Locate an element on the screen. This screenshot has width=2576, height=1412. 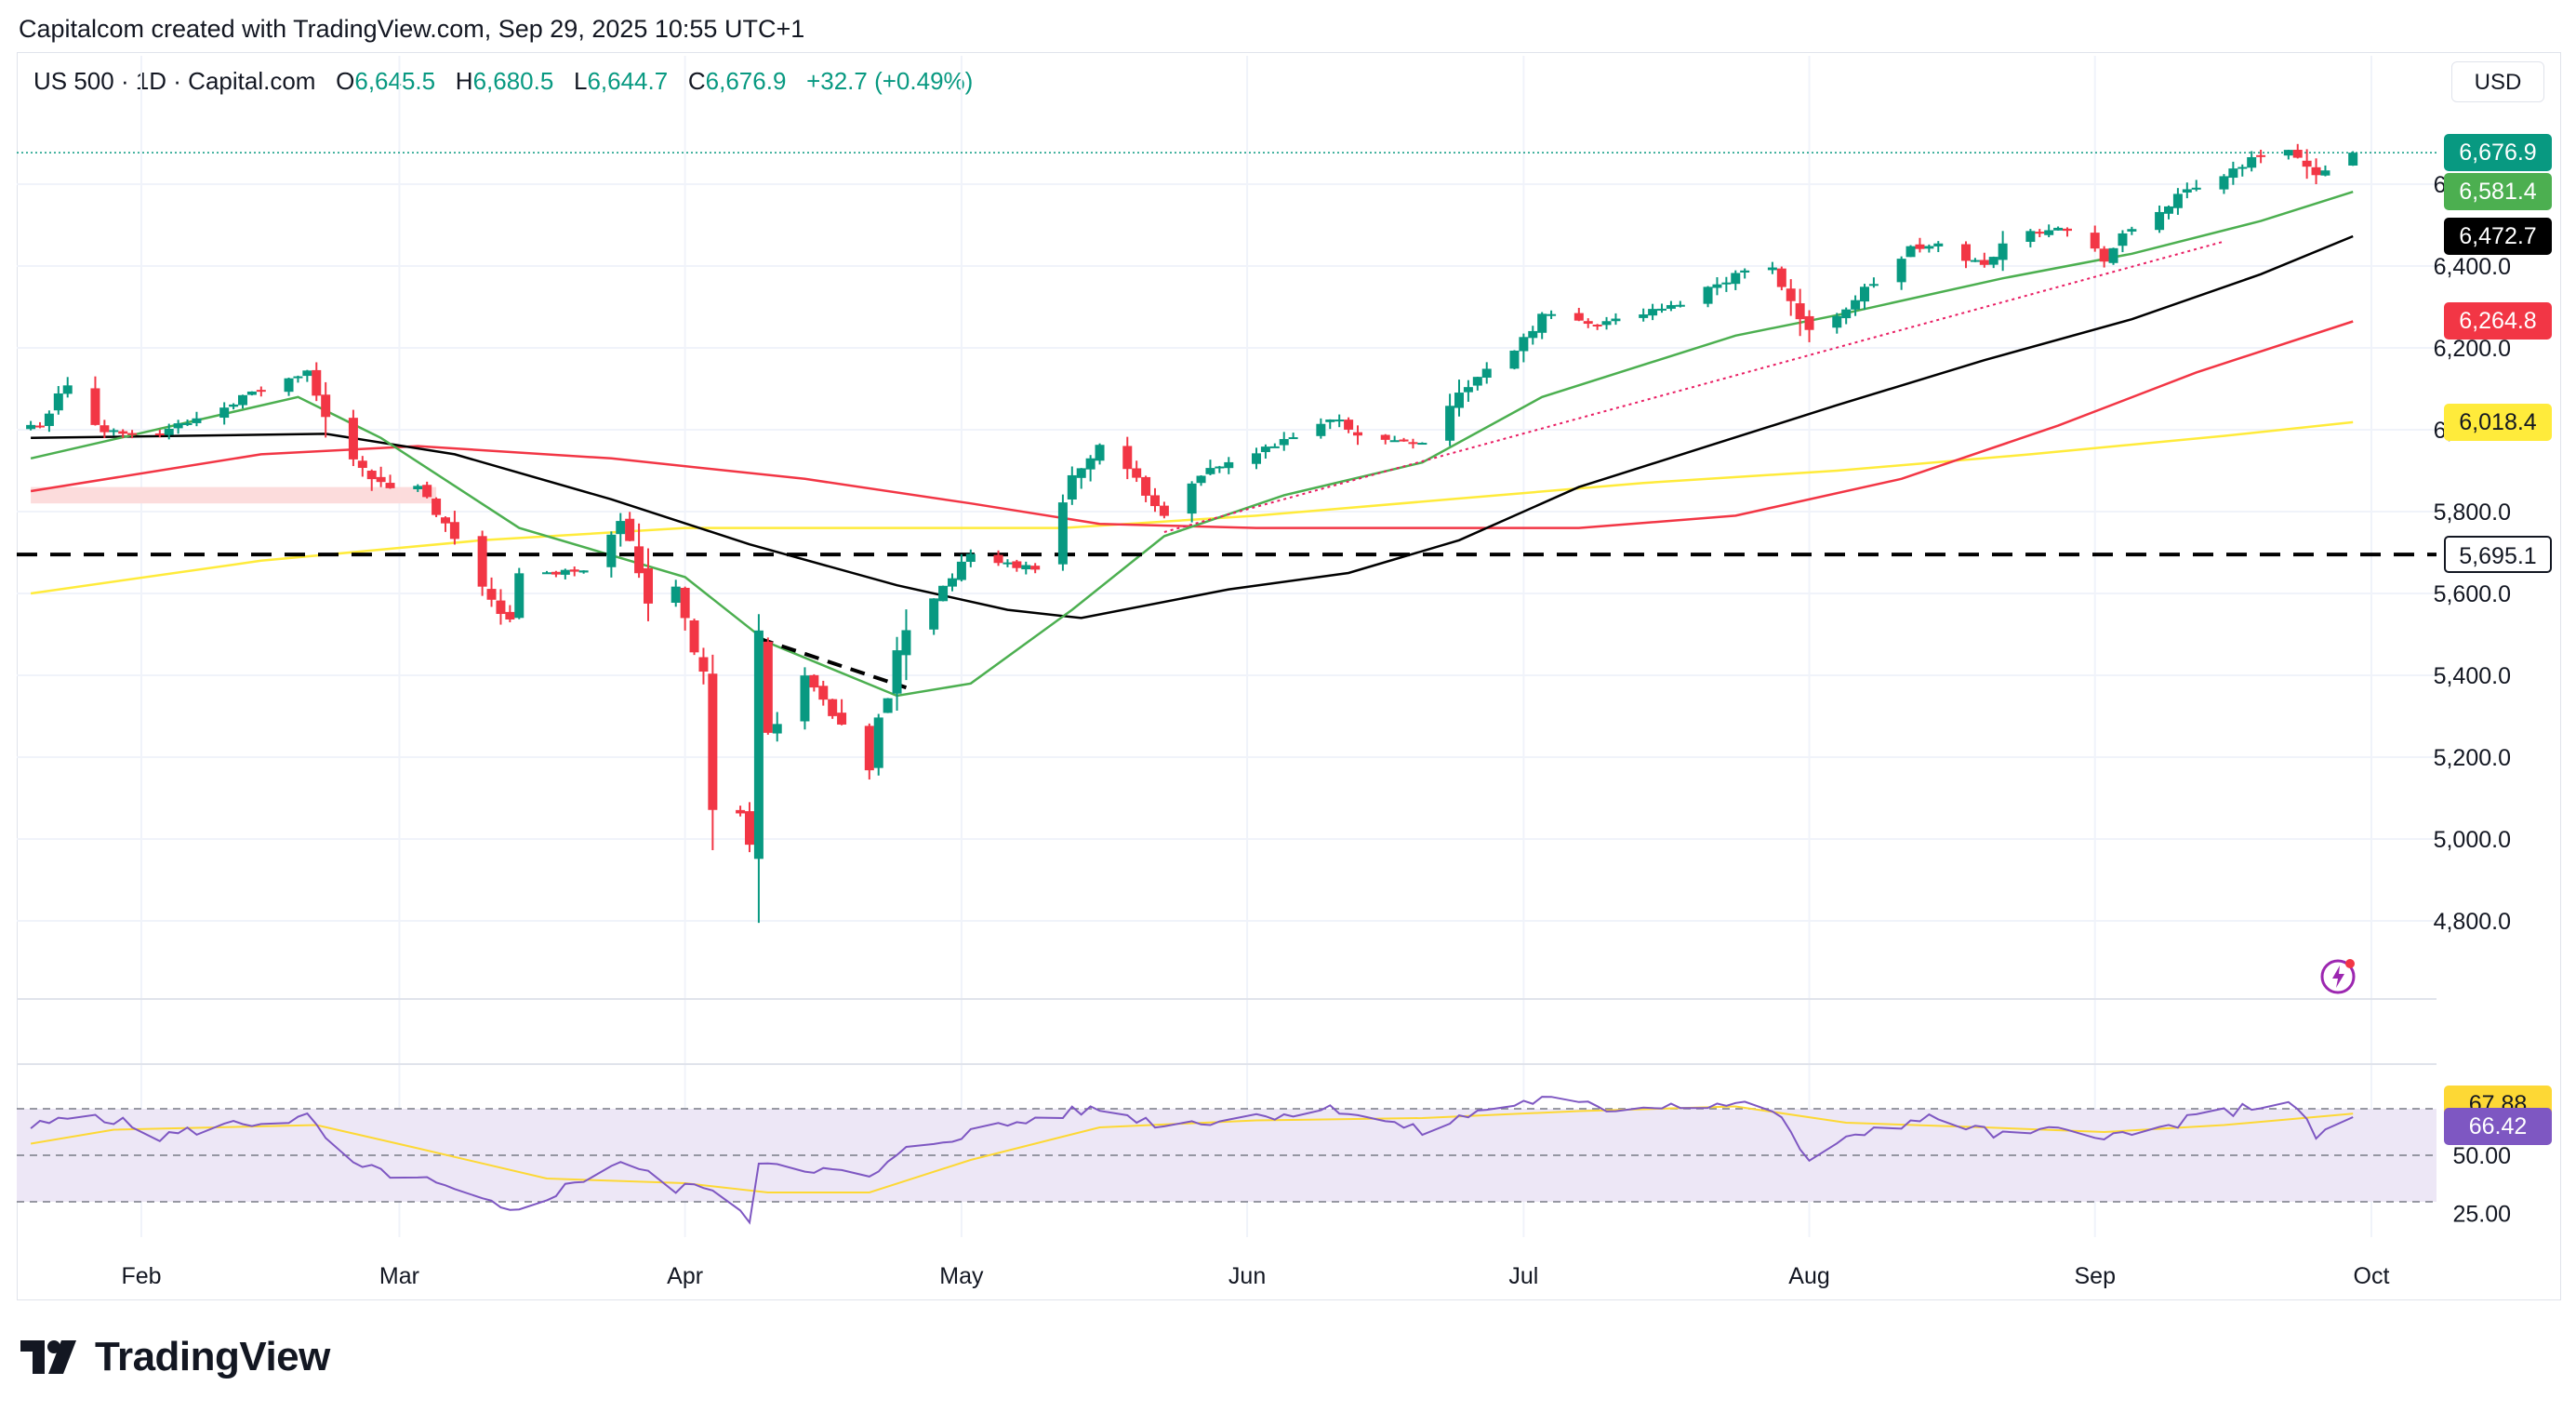
close-label: C is located at coordinates (696, 81).